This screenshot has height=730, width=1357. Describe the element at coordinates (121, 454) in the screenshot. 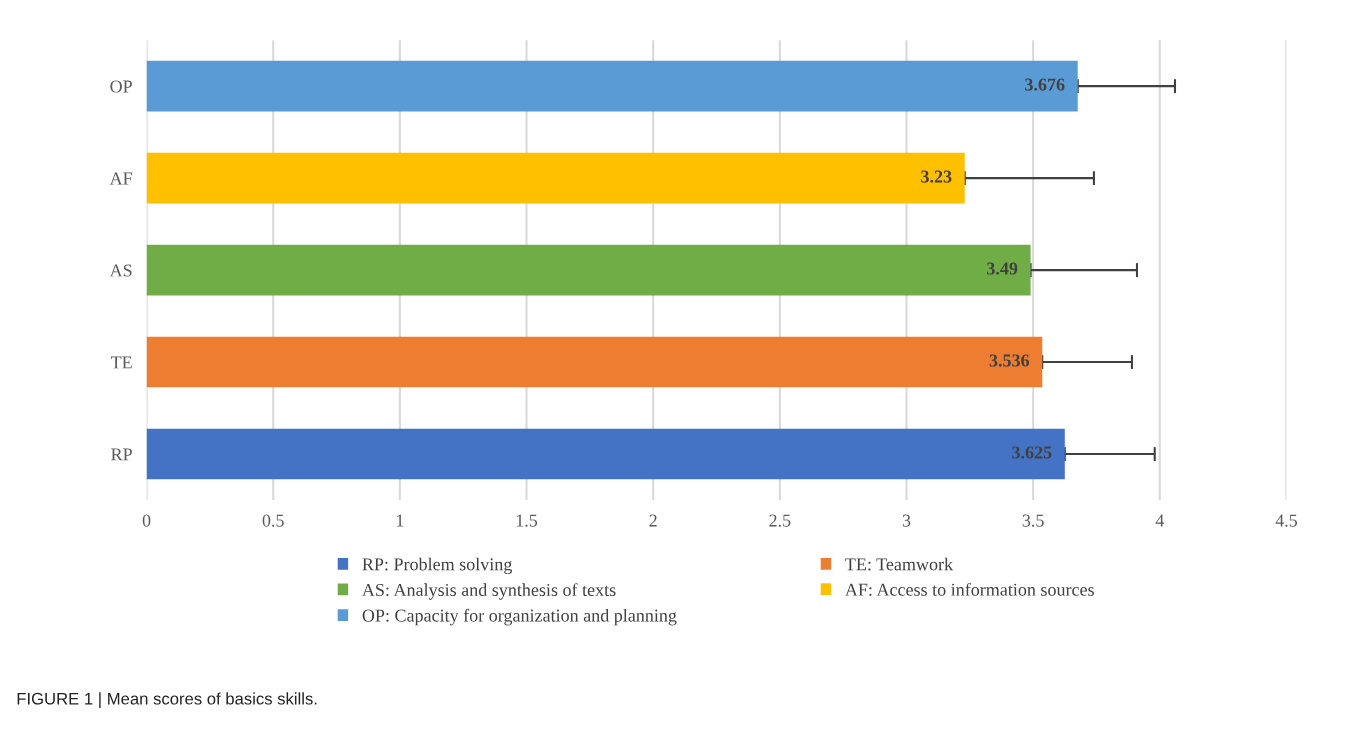

I see `y-tick-label: RP` at that location.